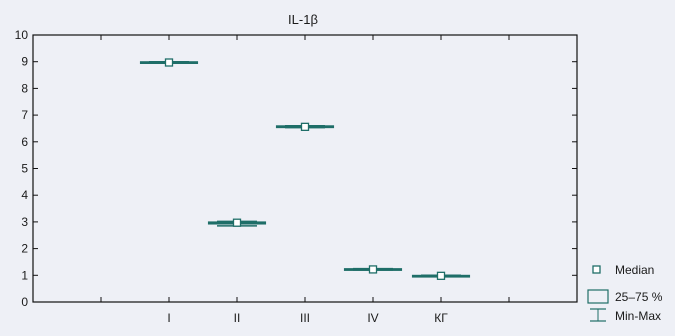 This screenshot has width=675, height=336. Describe the element at coordinates (596, 269) in the screenshot. I see `legend-median-swatch` at that location.